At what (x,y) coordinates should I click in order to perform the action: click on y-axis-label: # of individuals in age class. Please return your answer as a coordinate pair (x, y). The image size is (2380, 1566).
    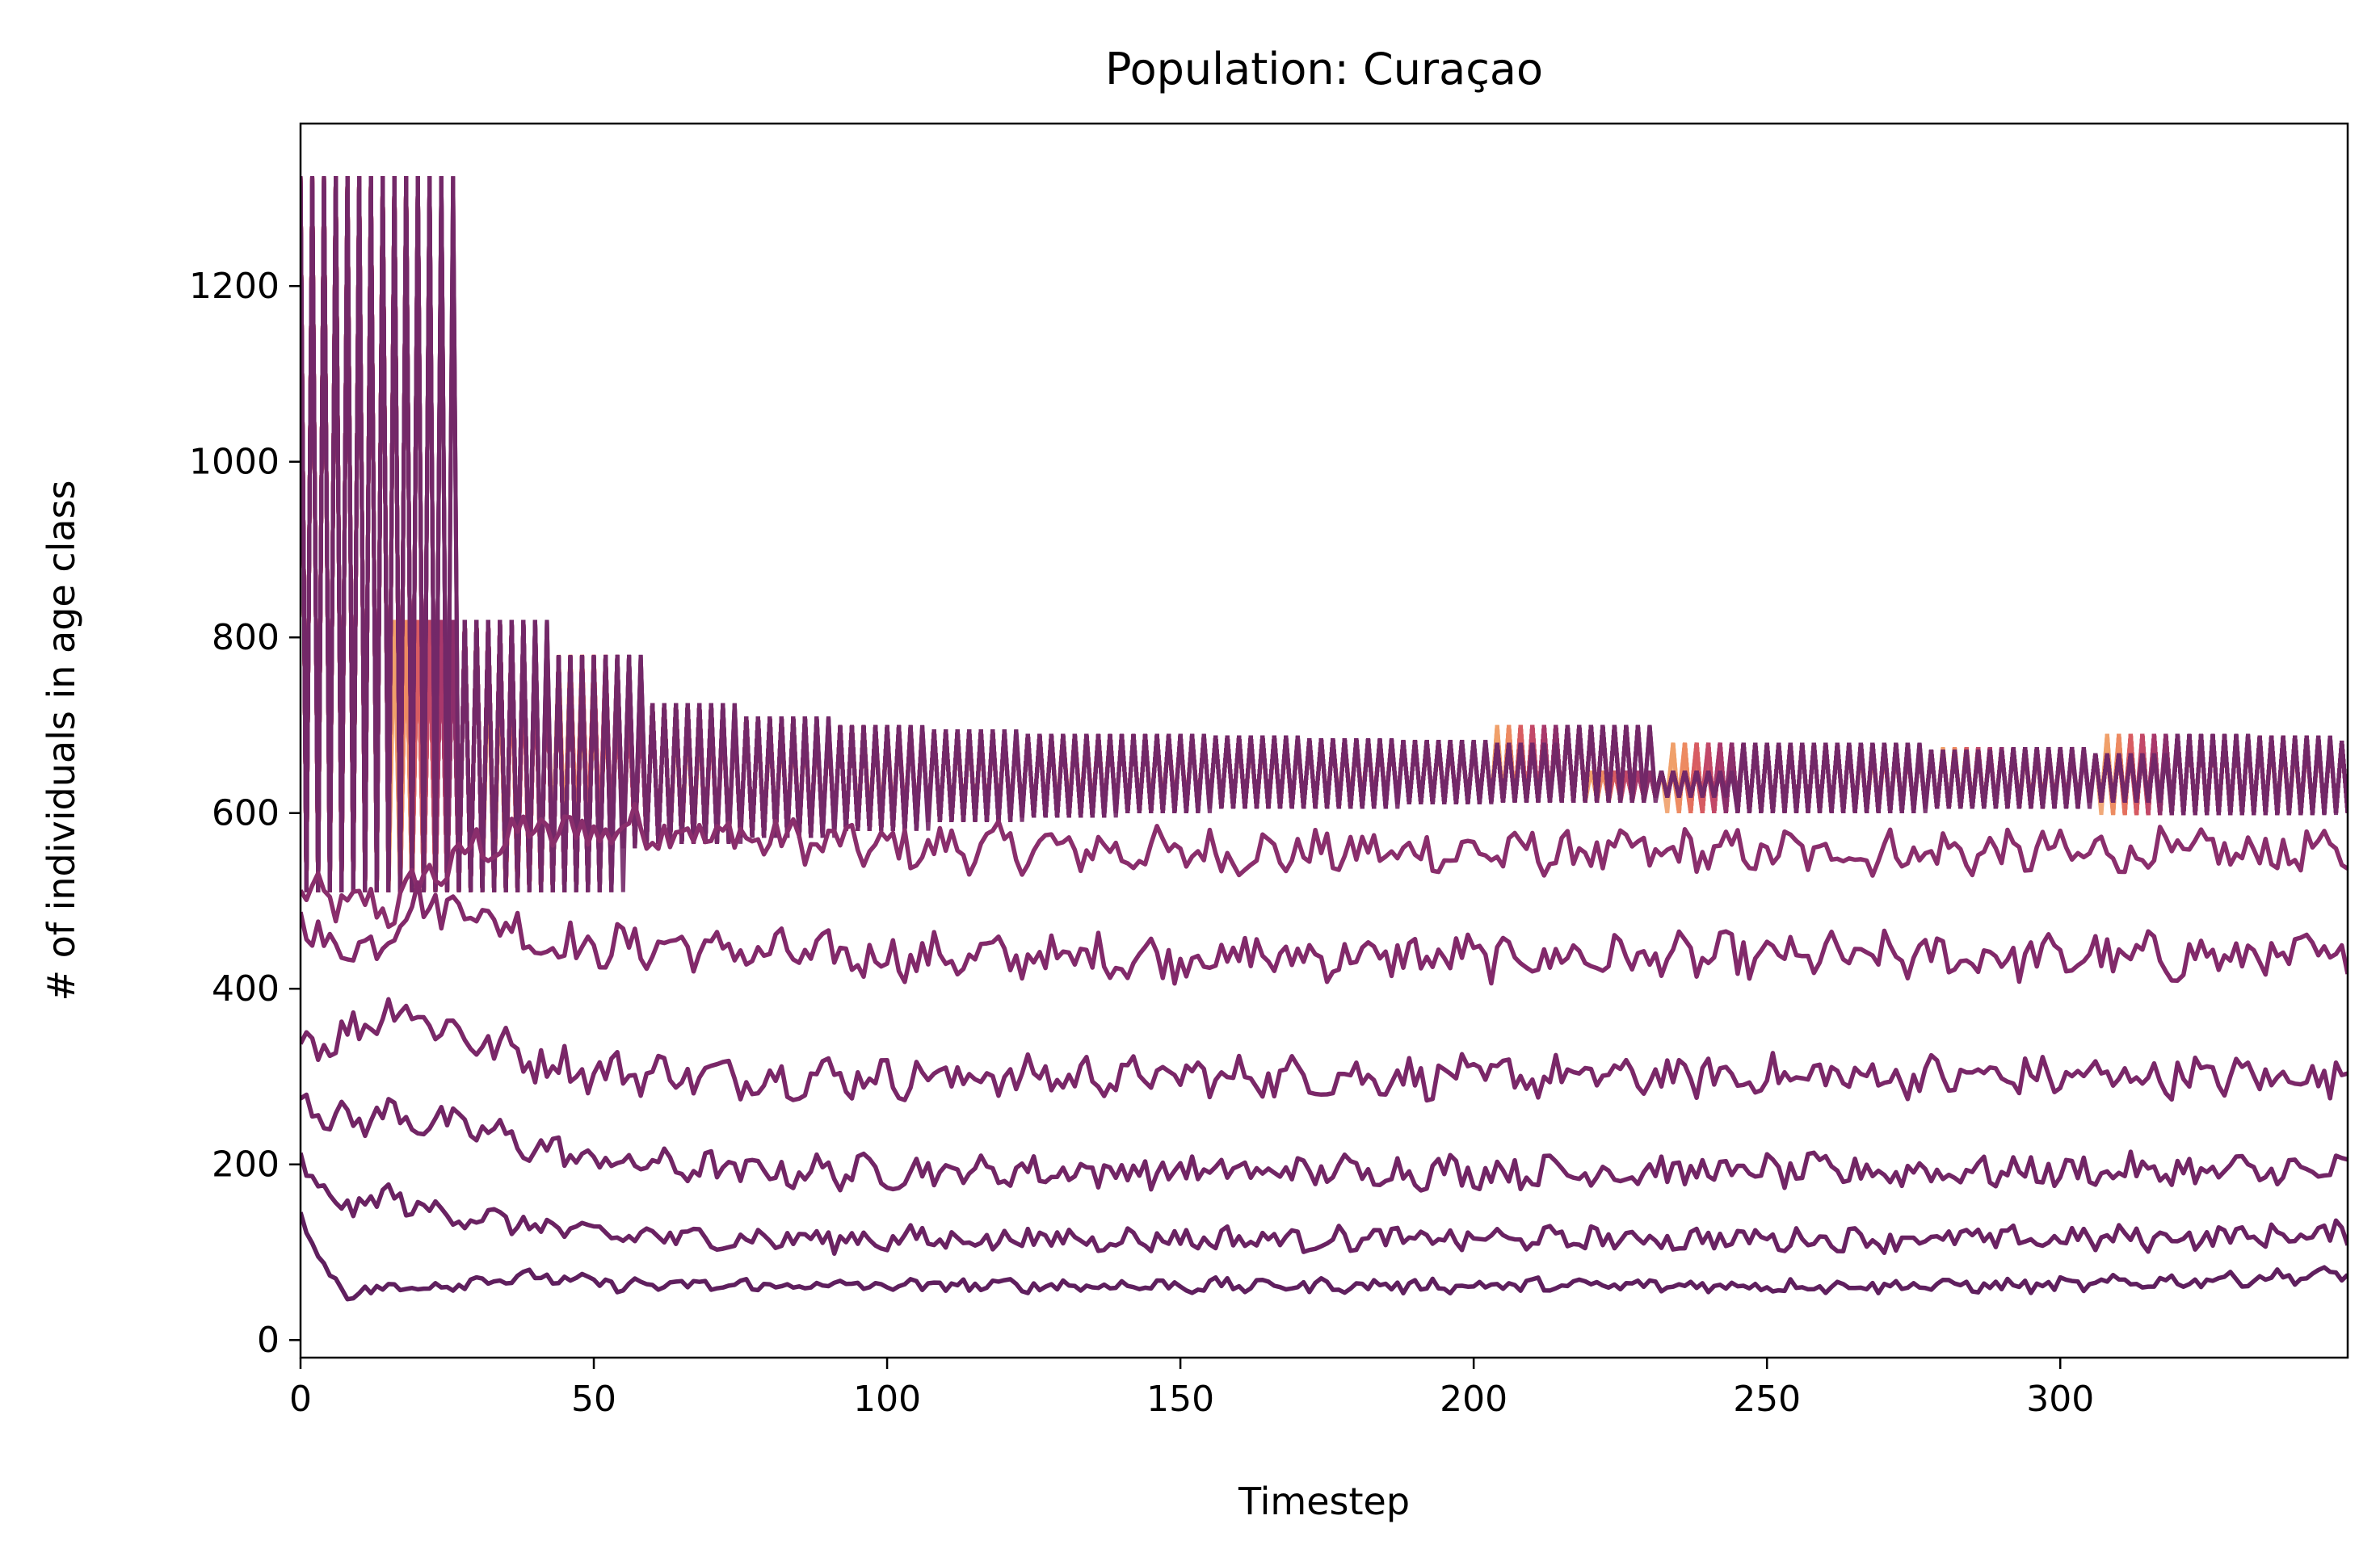
    Looking at the image, I should click on (62, 740).